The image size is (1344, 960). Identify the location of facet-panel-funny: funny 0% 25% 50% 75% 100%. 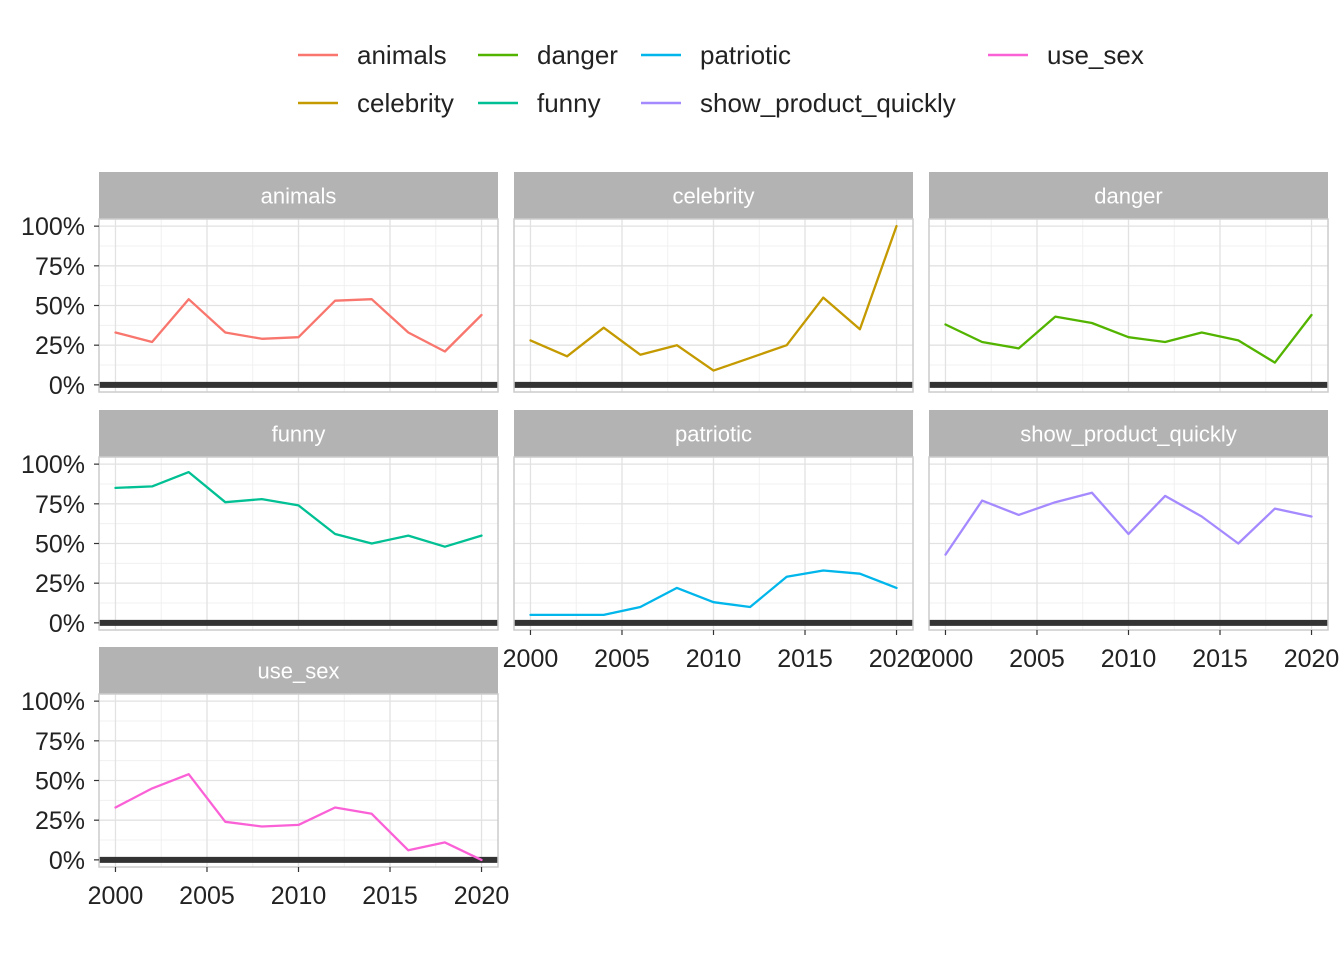
(260, 524).